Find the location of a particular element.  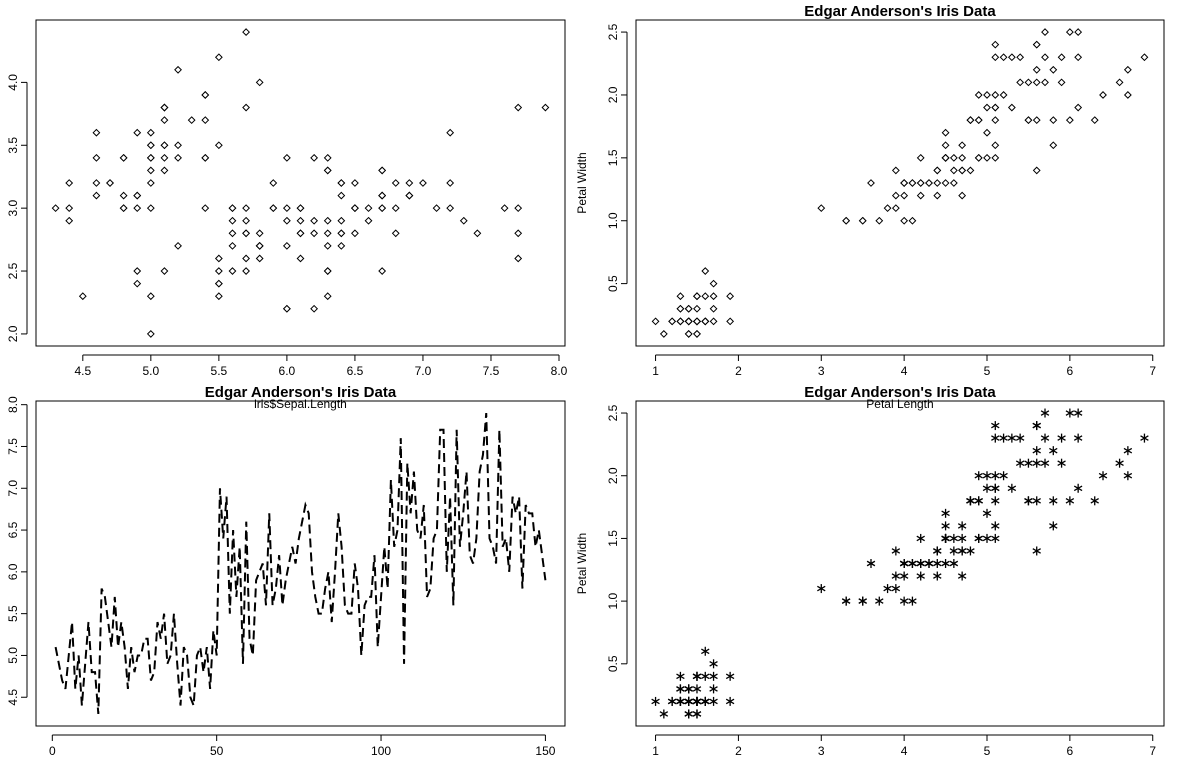

x-tick-label: 150 is located at coordinates (545, 751).